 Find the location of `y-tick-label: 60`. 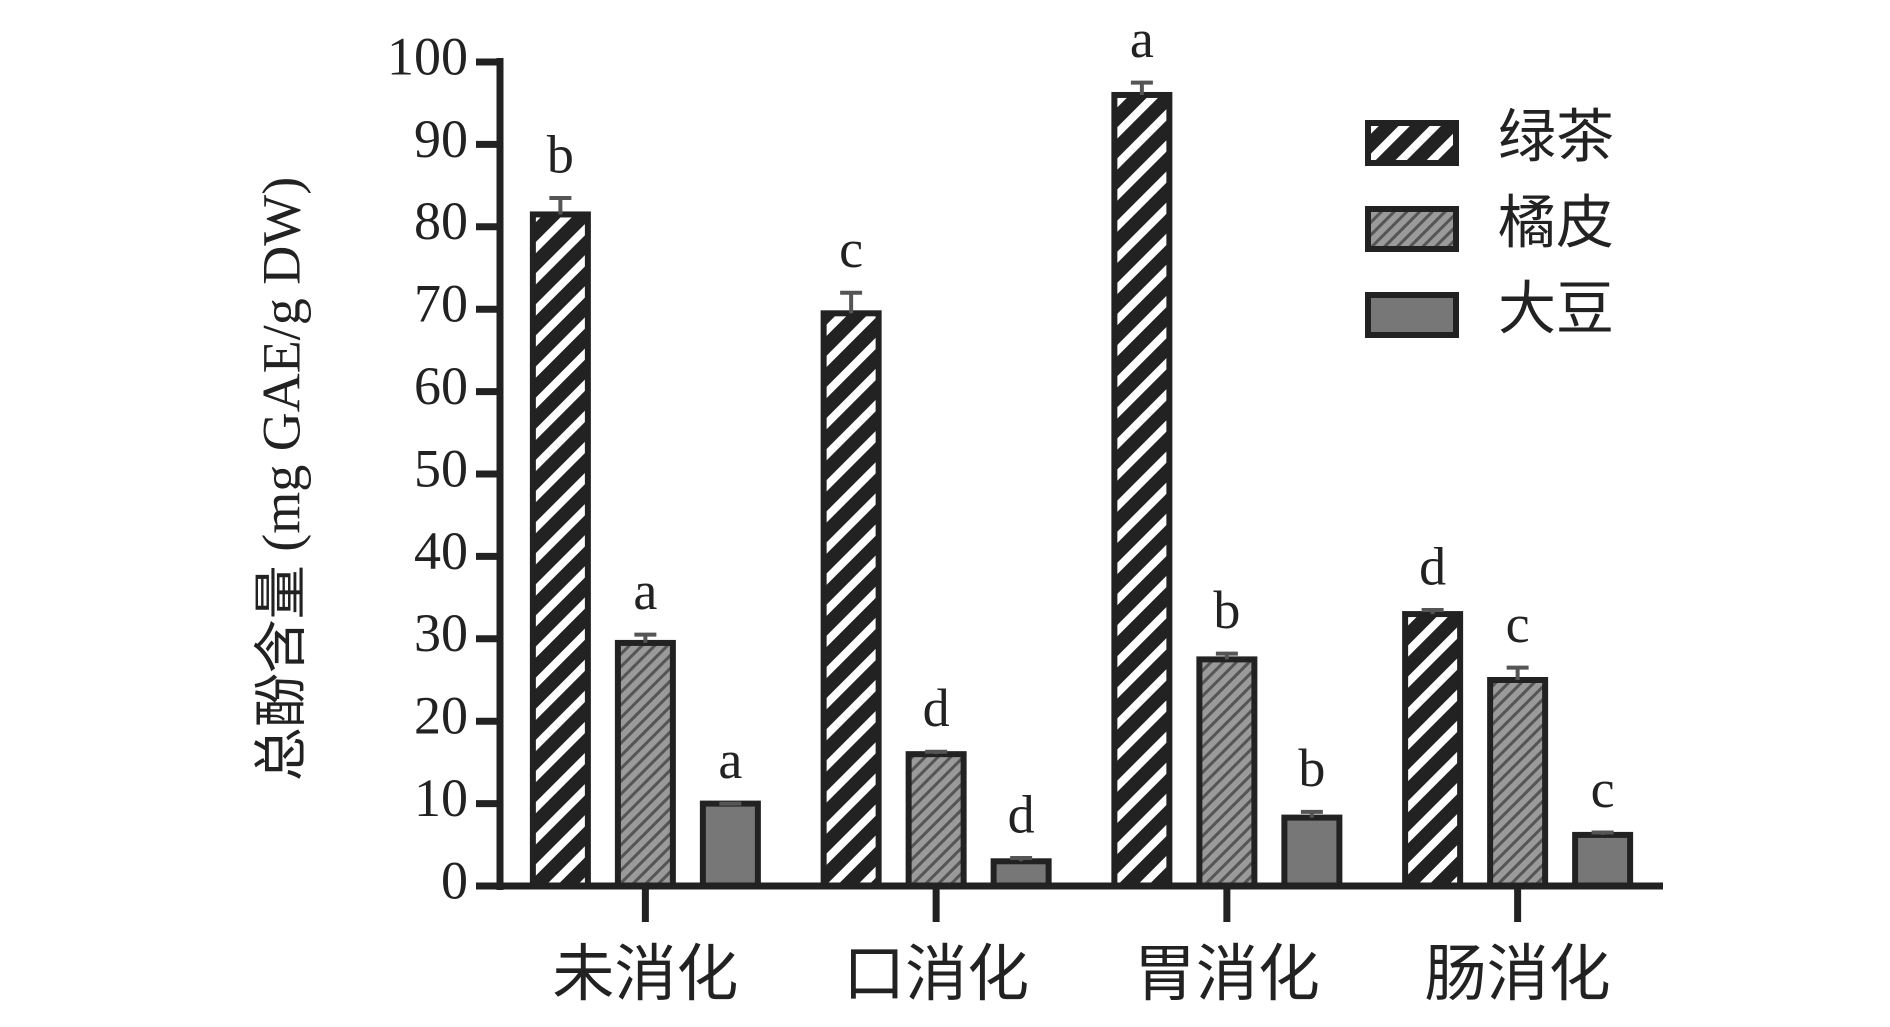

y-tick-label: 60 is located at coordinates (441, 386).